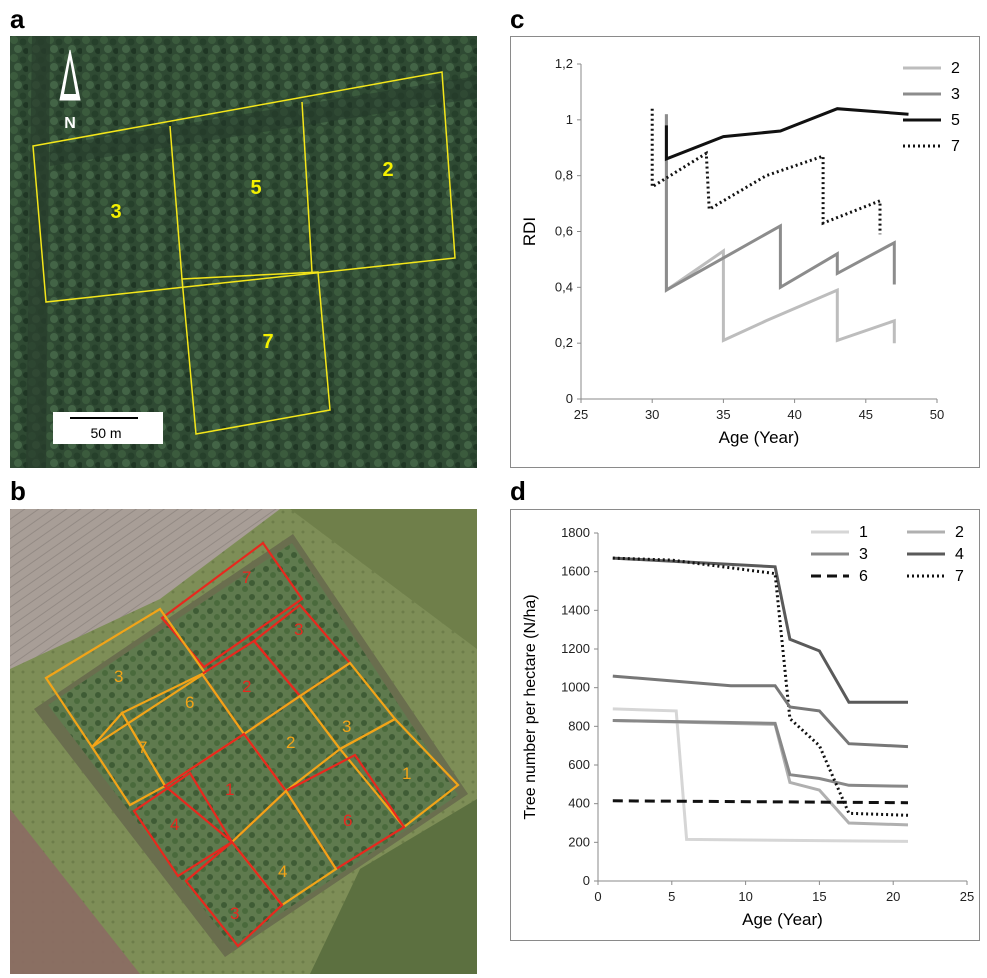 The width and height of the screenshot is (987, 978). Describe the element at coordinates (298, 629) in the screenshot. I see `plot-label-b-3-top: 3` at that location.